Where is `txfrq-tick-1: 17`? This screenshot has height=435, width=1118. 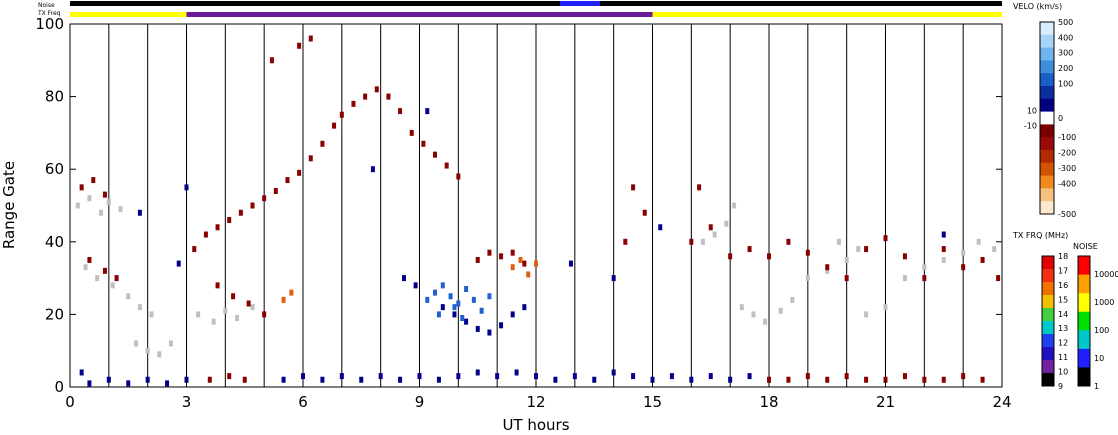
txfrq-tick-1: 17 is located at coordinates (1063, 270).